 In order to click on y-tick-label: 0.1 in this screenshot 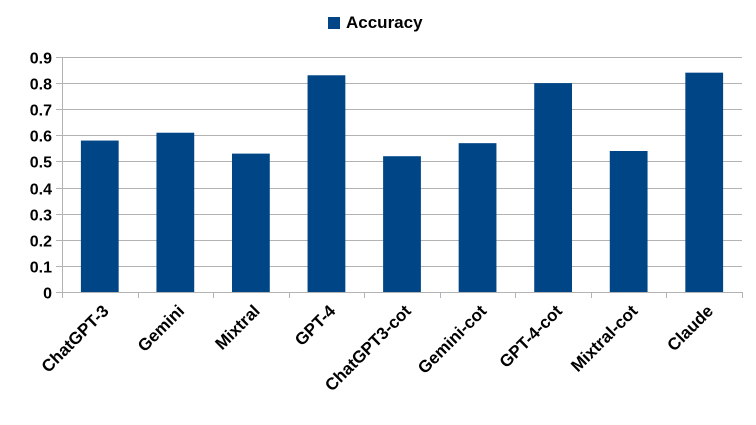, I will do `click(41, 268)`.